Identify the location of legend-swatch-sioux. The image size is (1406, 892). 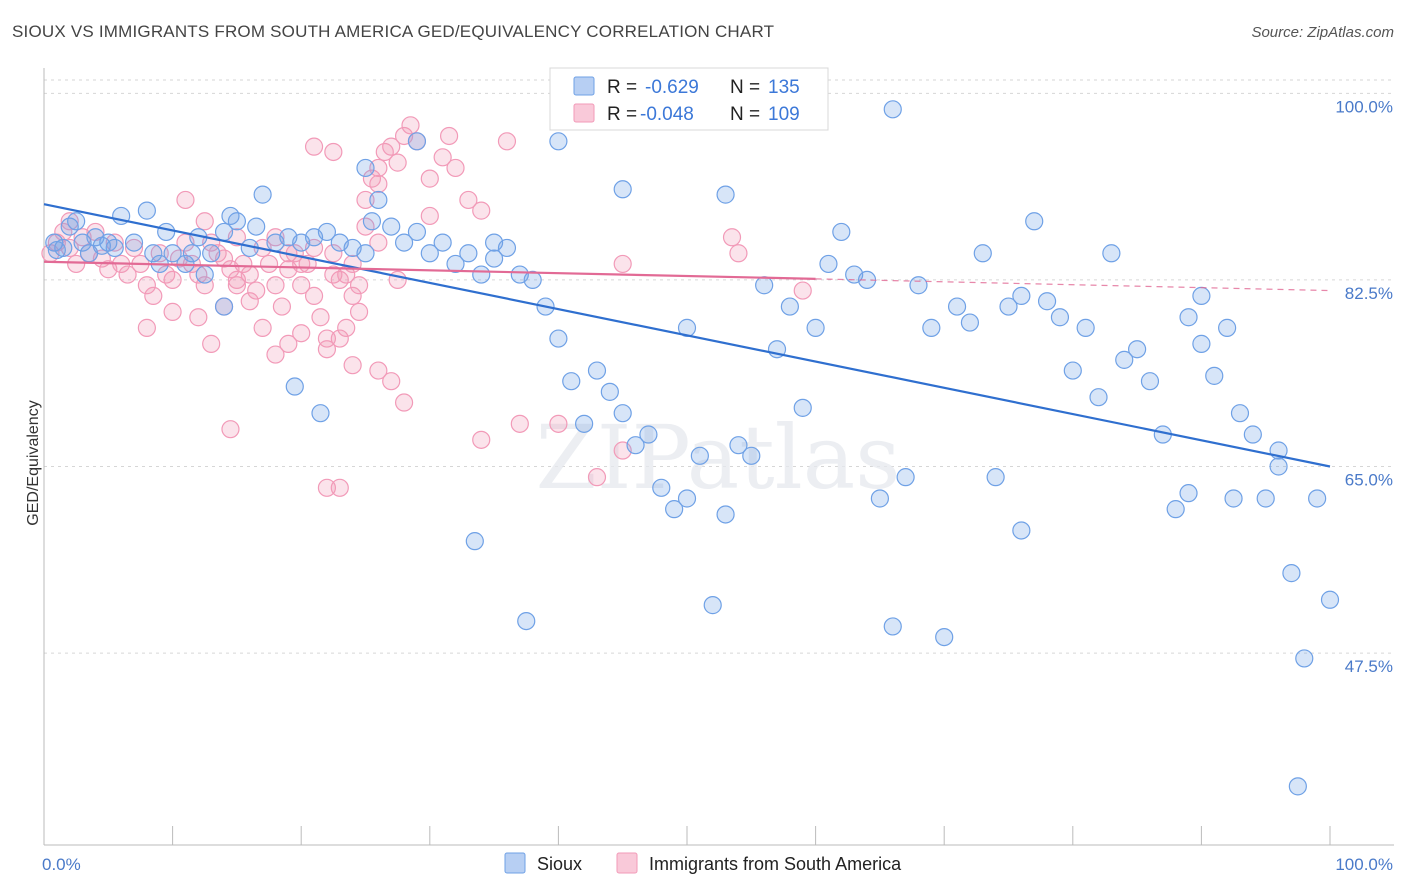
(584, 86).